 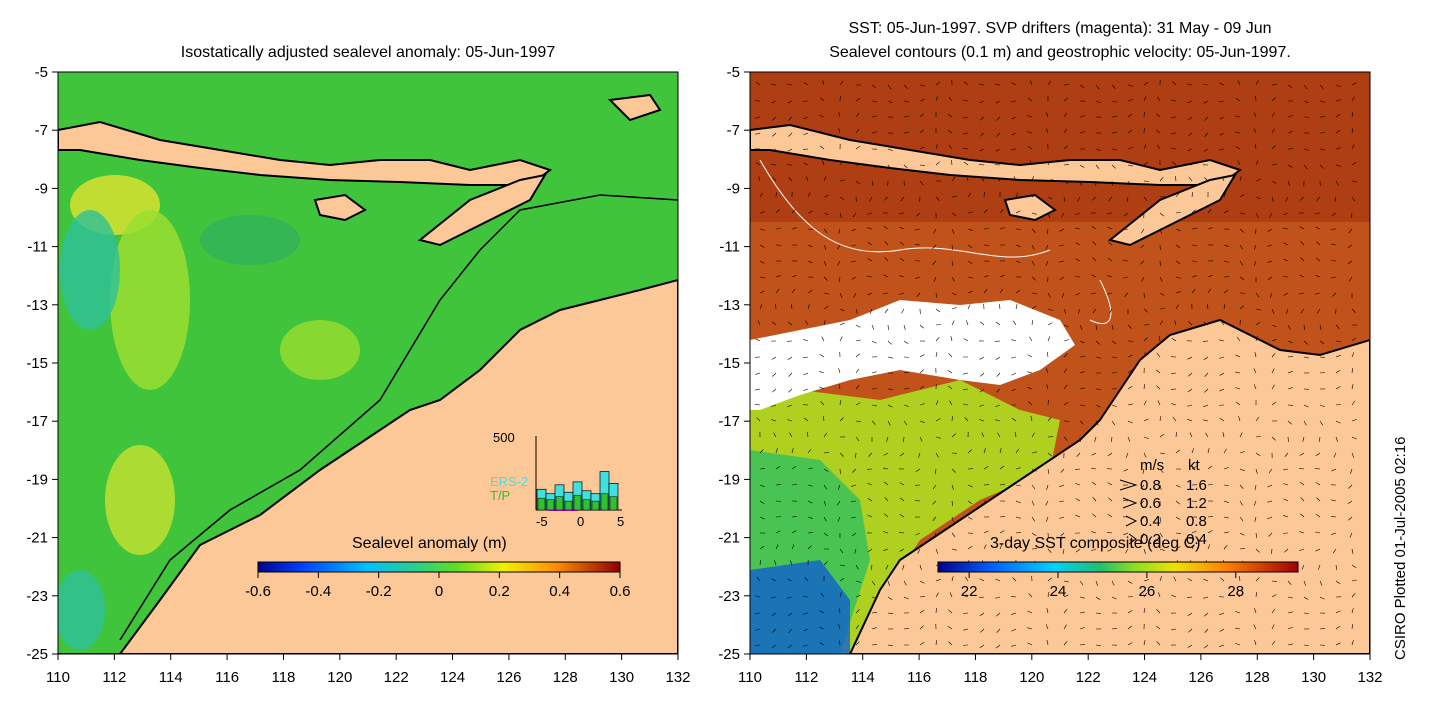 What do you see at coordinates (559, 503) in the screenshot?
I see `histogram-bar-tp` at bounding box center [559, 503].